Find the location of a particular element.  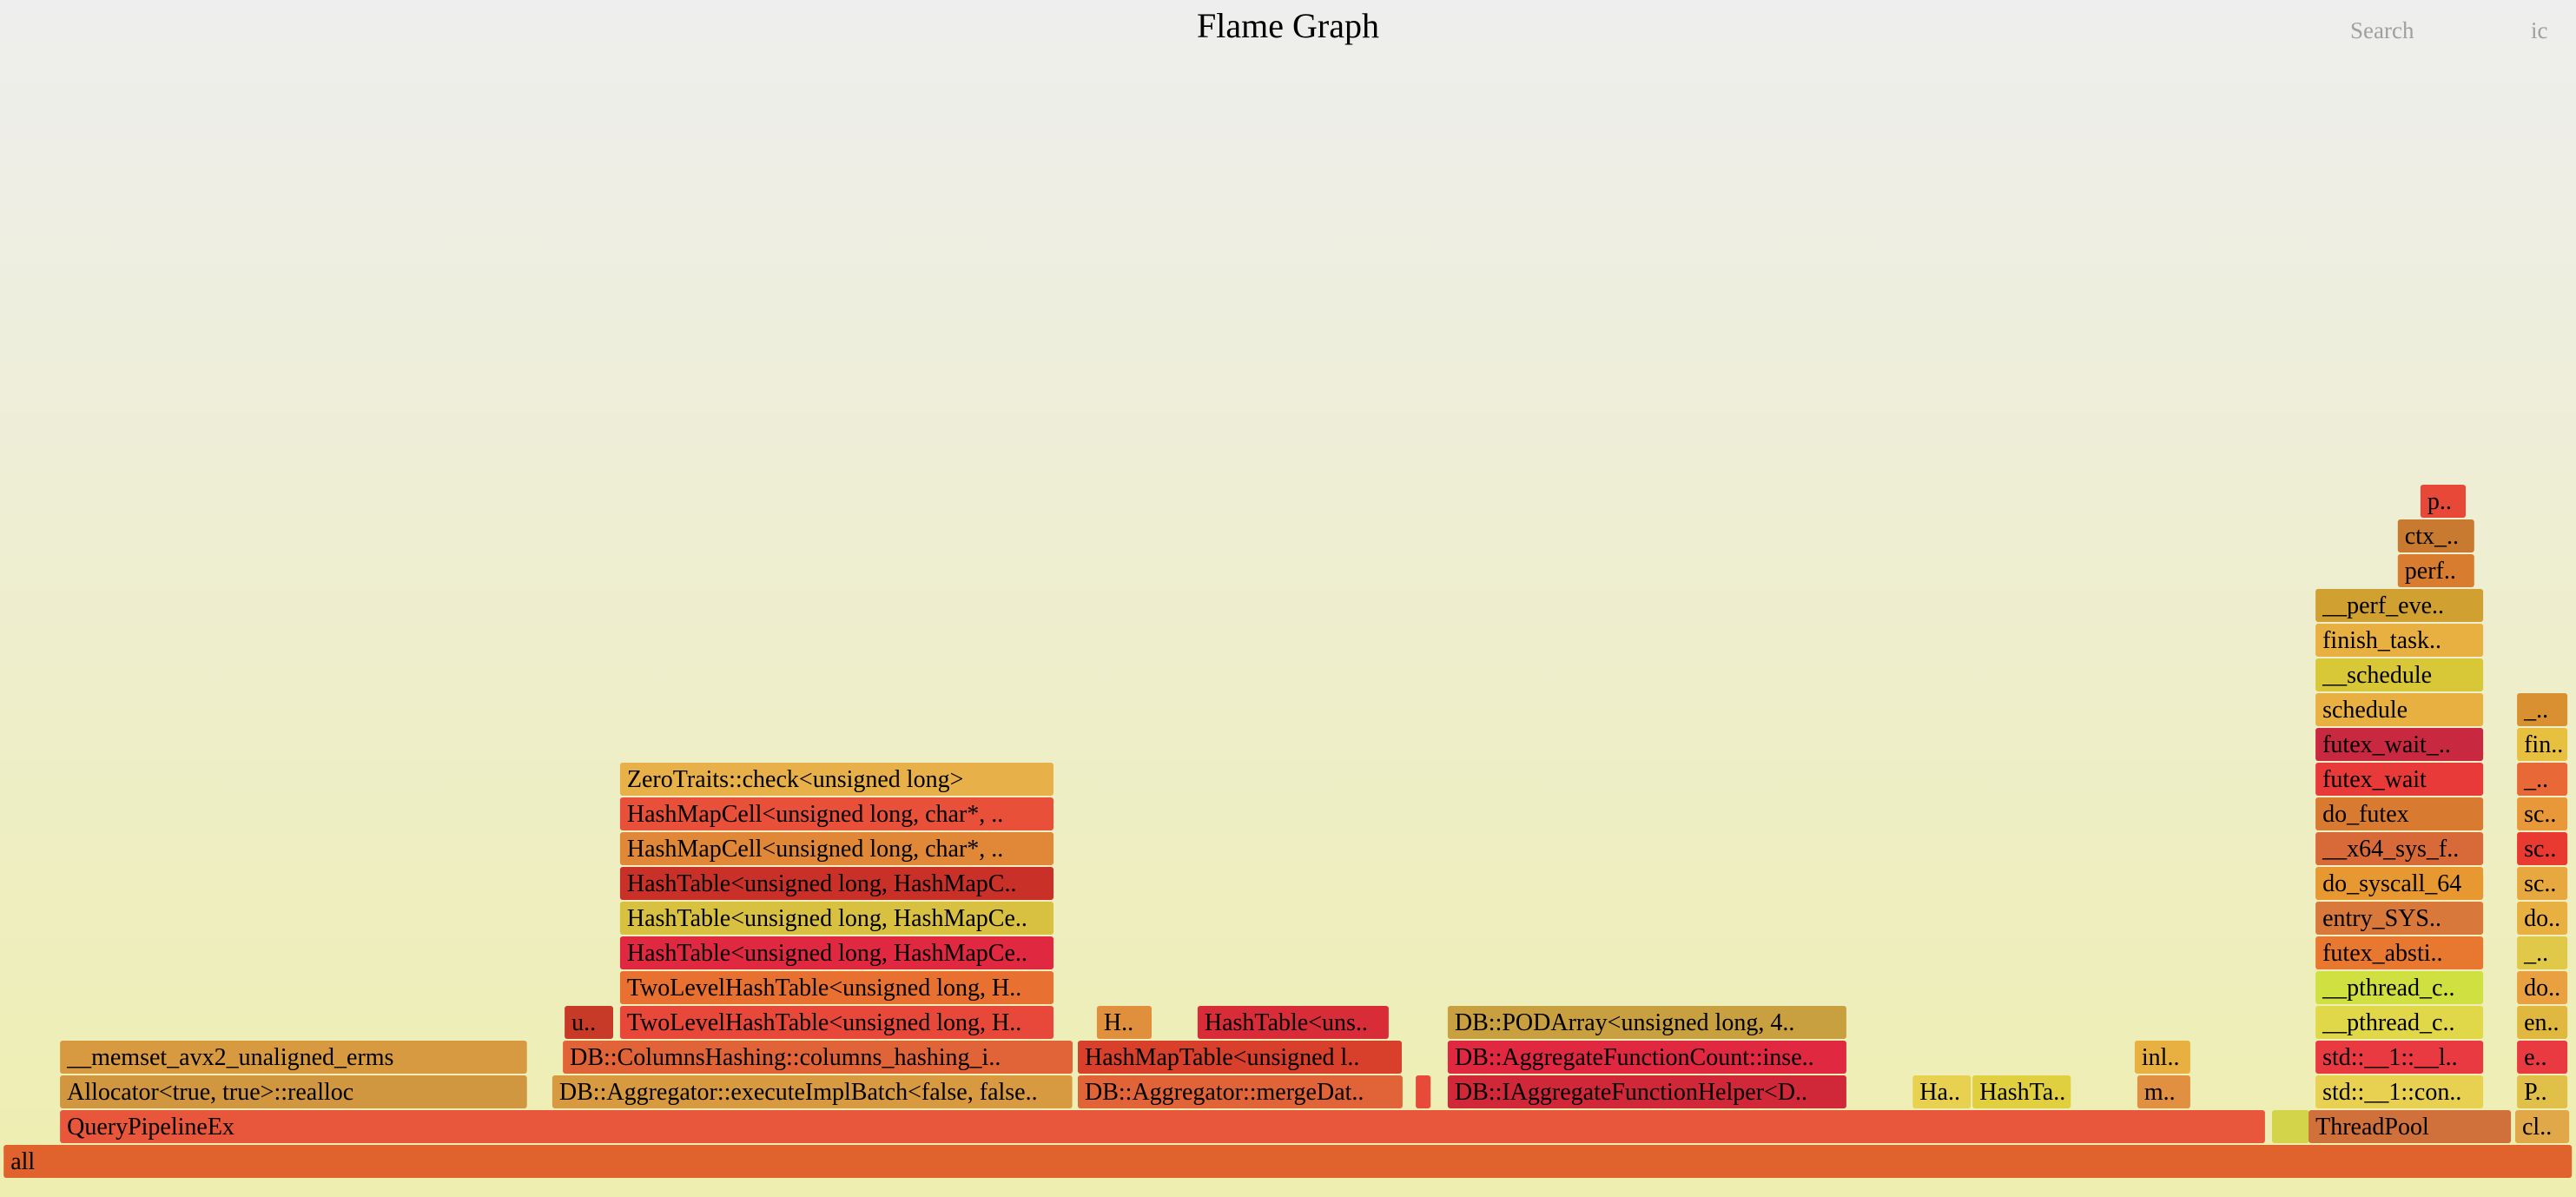

flame-frame: __memset_avx2_unaligned_erms is located at coordinates (293, 1057).